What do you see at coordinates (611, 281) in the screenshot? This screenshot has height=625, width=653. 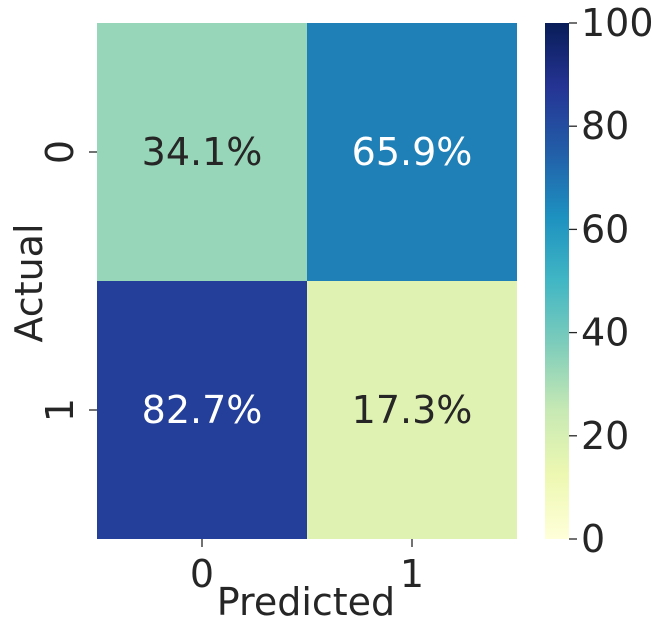 I see `colorbar-ticks: 0 20 40 60 80 100` at bounding box center [611, 281].